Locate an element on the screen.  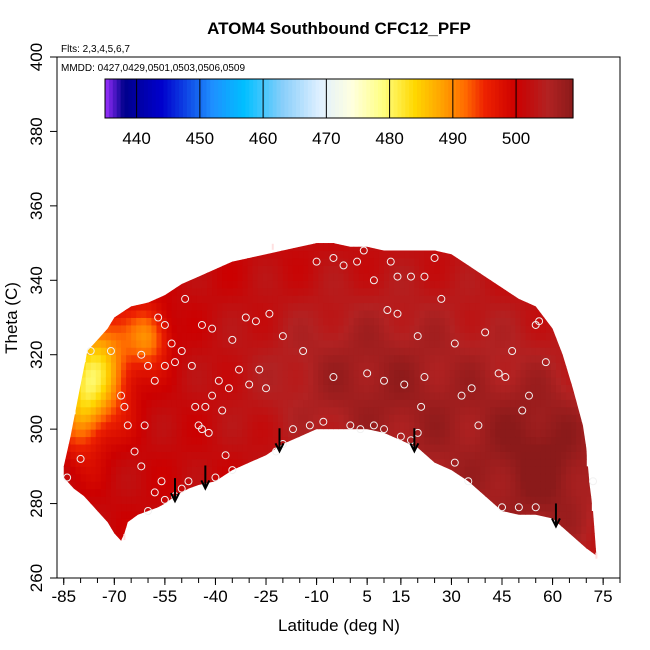
x-axis: -85 -70 -55 -40 -25 -10 5 15 30 45 60 75 is located at coordinates (336, 592).